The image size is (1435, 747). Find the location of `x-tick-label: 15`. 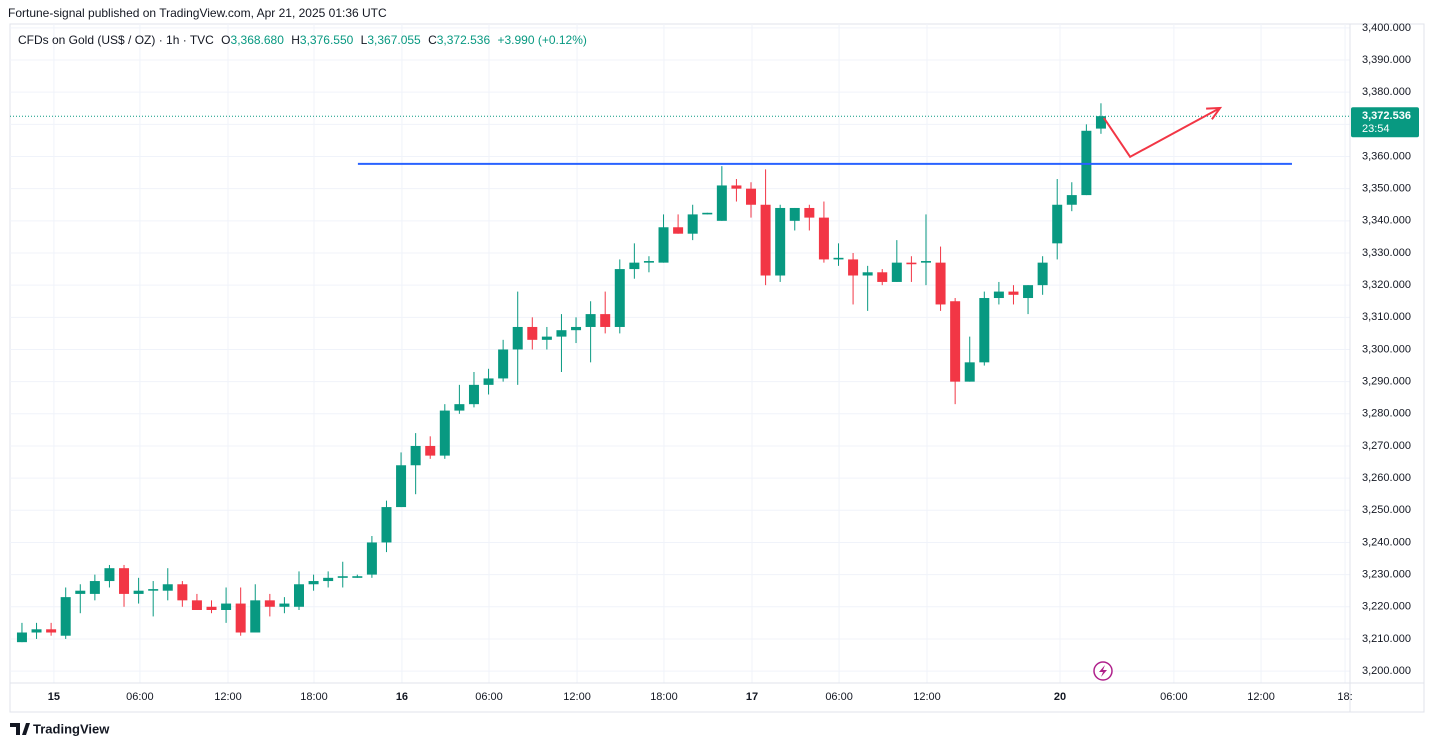

x-tick-label: 15 is located at coordinates (54, 697).